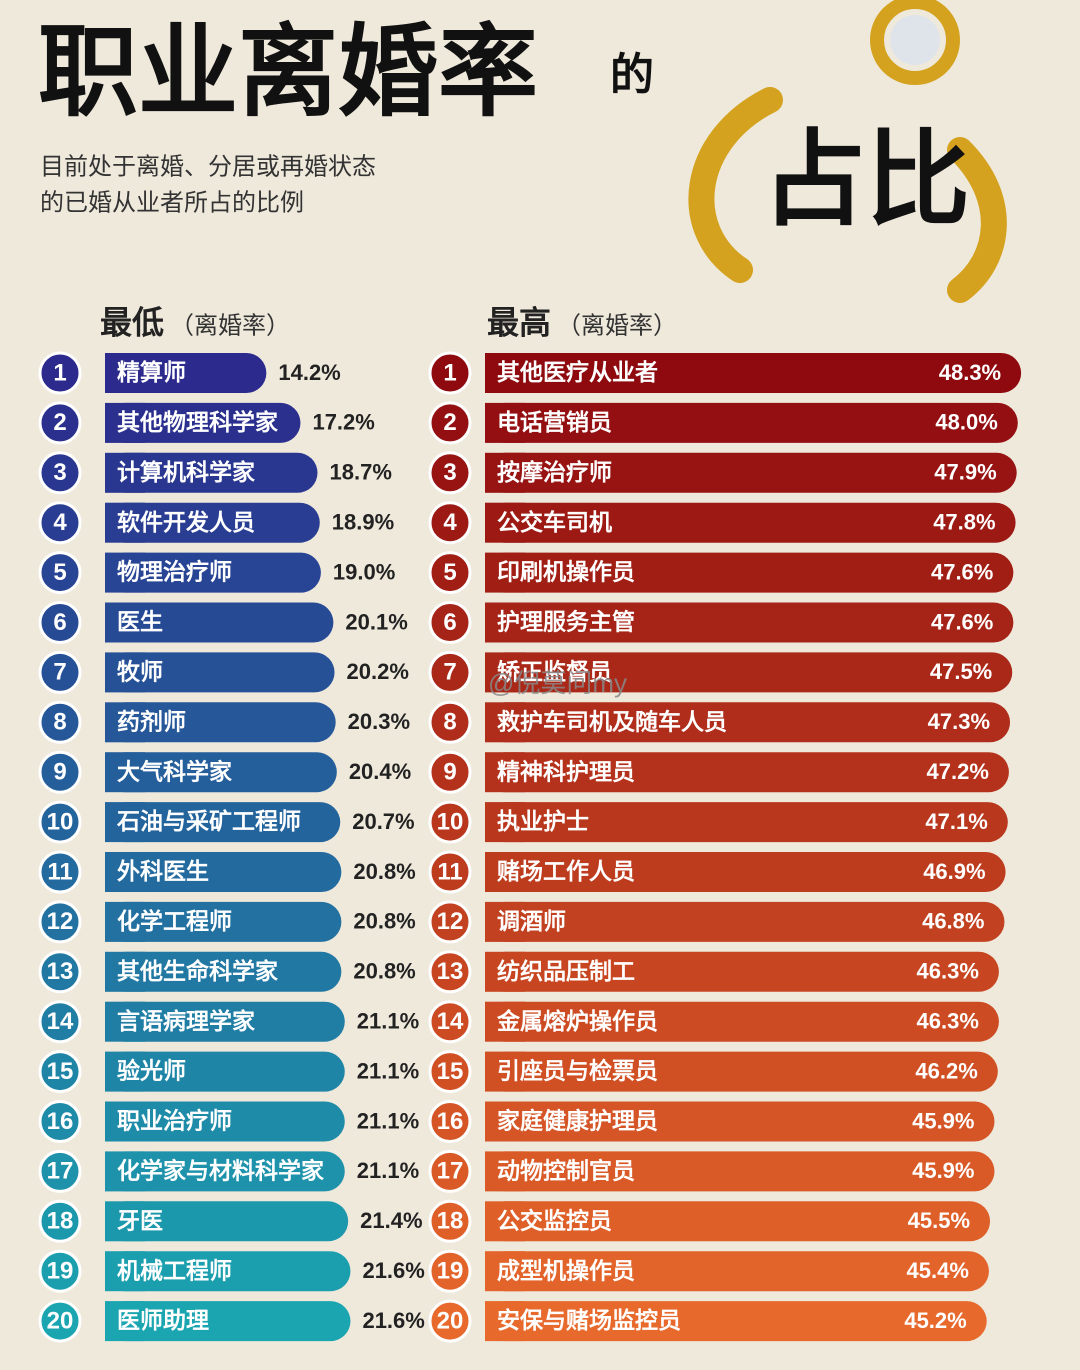  Describe the element at coordinates (959, 721) in the screenshot. I see `value-label: 47.3%` at that location.